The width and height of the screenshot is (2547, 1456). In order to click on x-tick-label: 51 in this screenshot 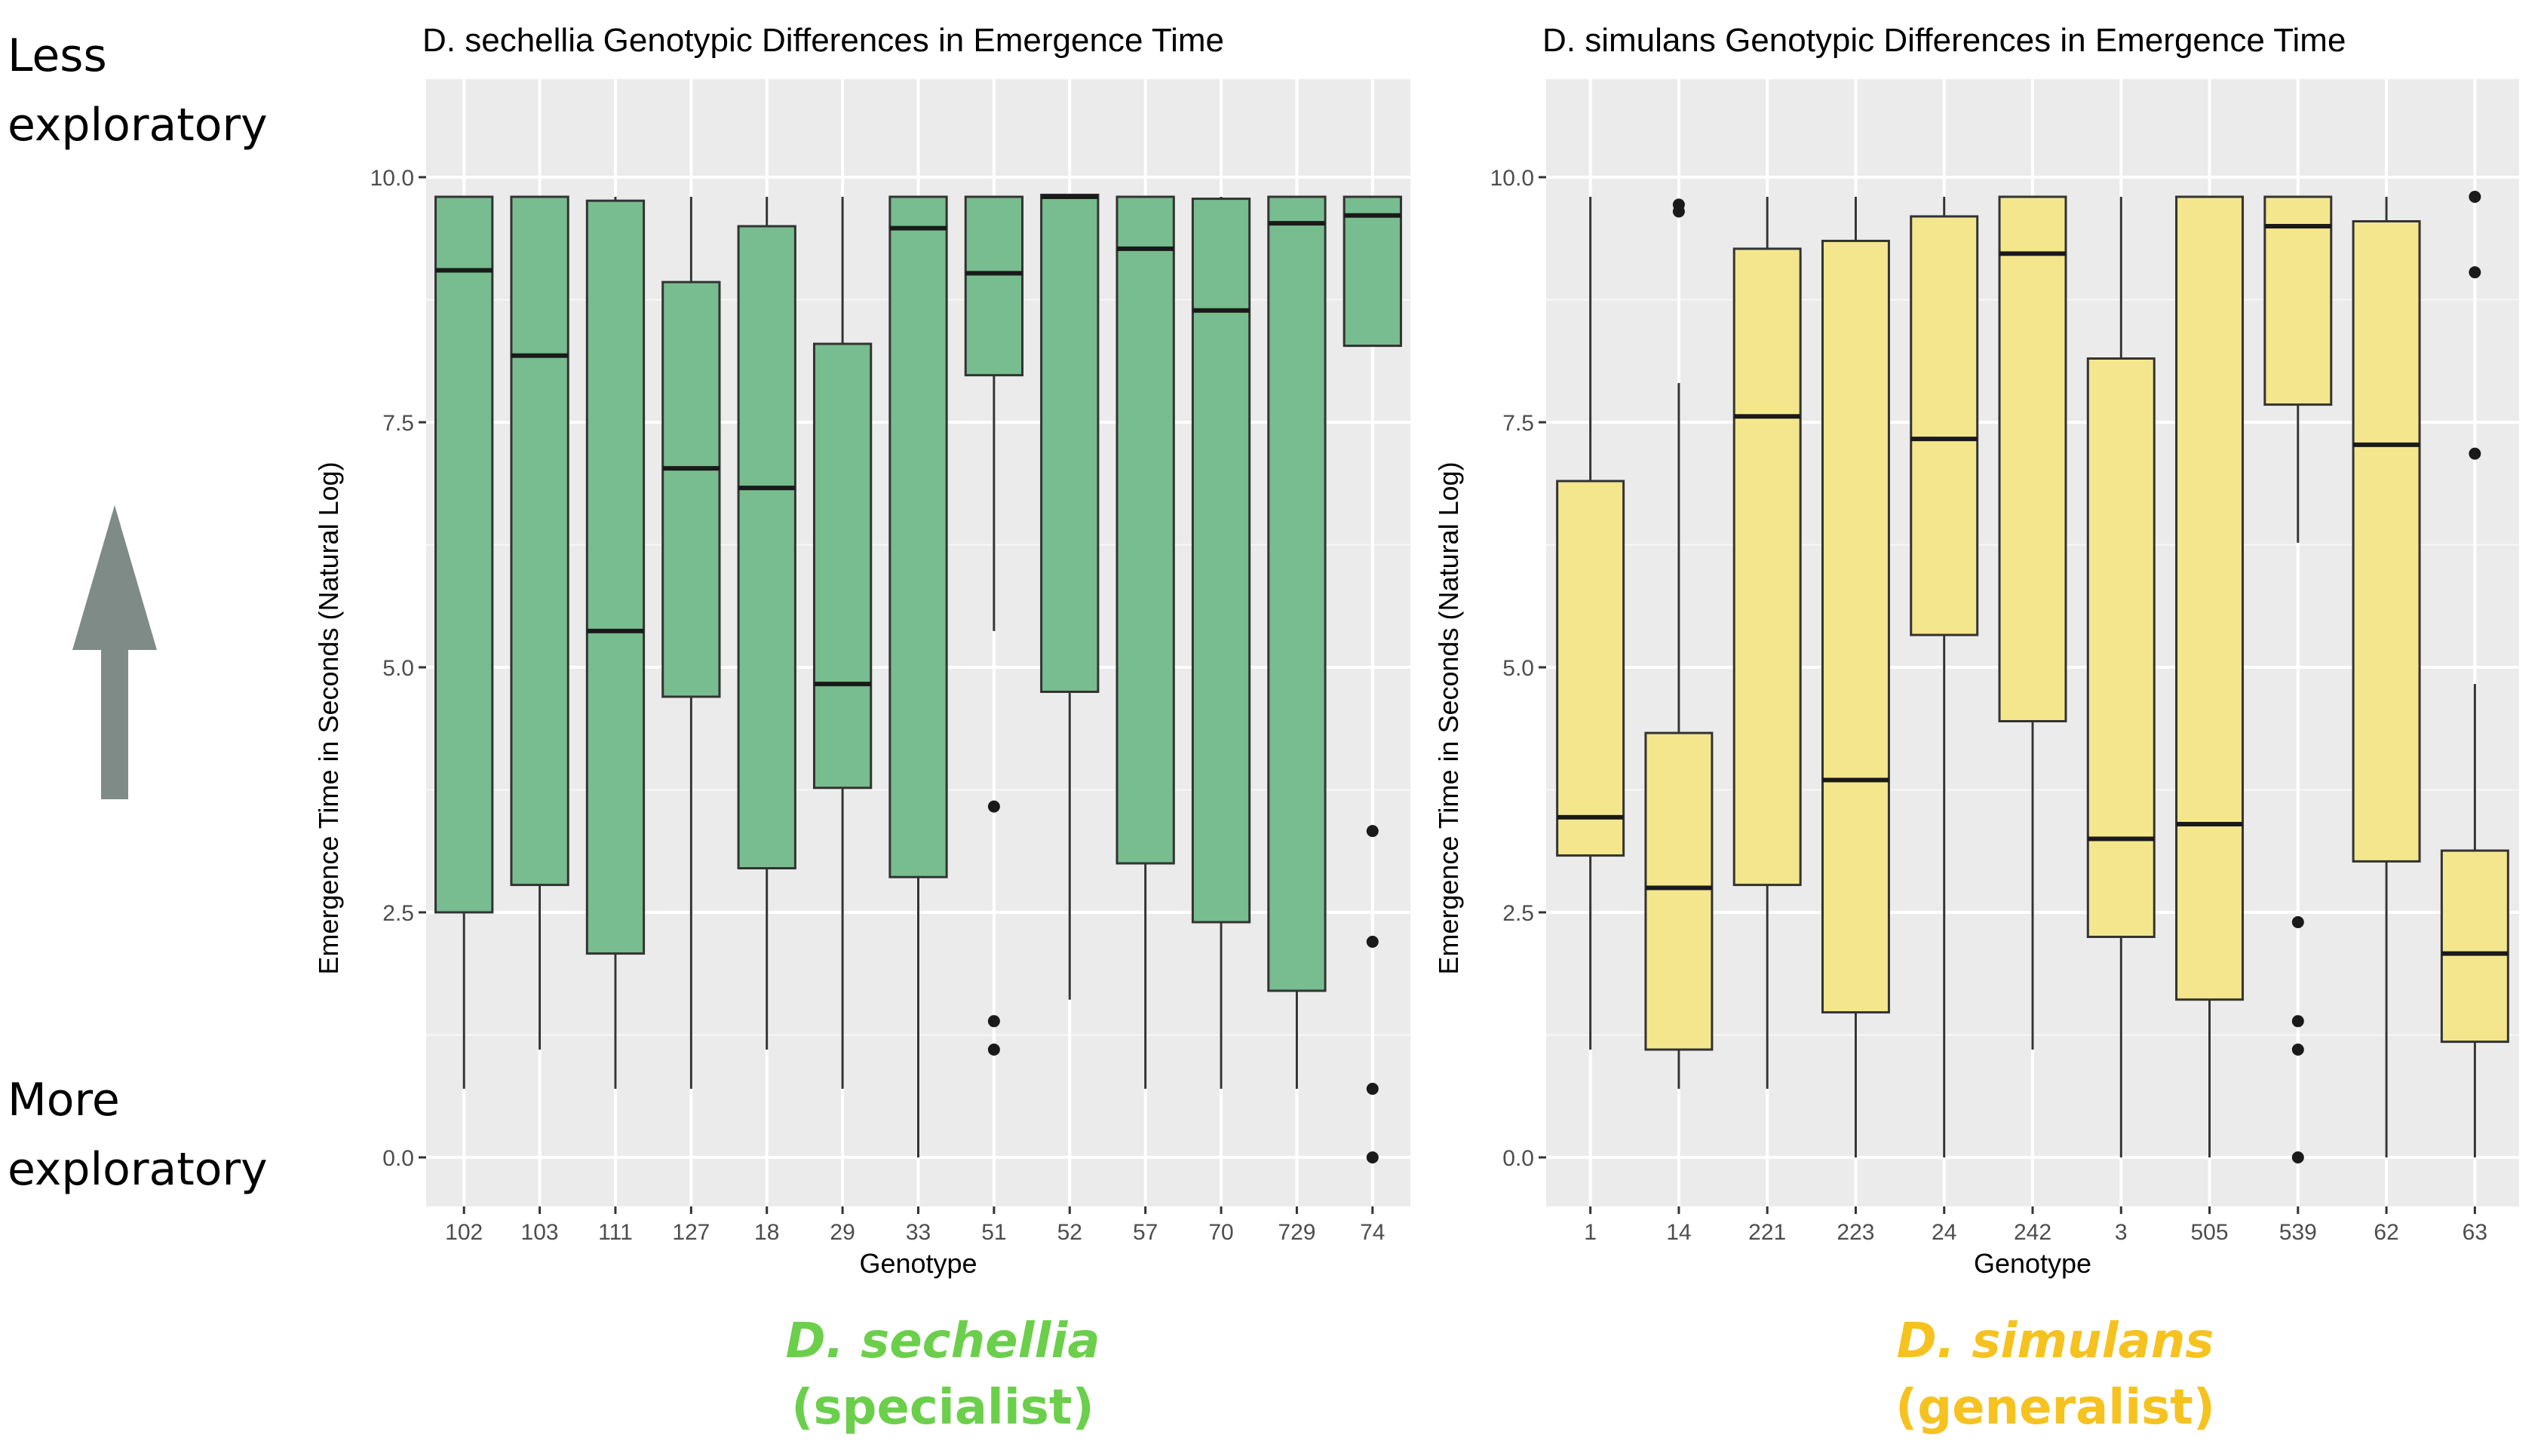, I will do `click(993, 1232)`.